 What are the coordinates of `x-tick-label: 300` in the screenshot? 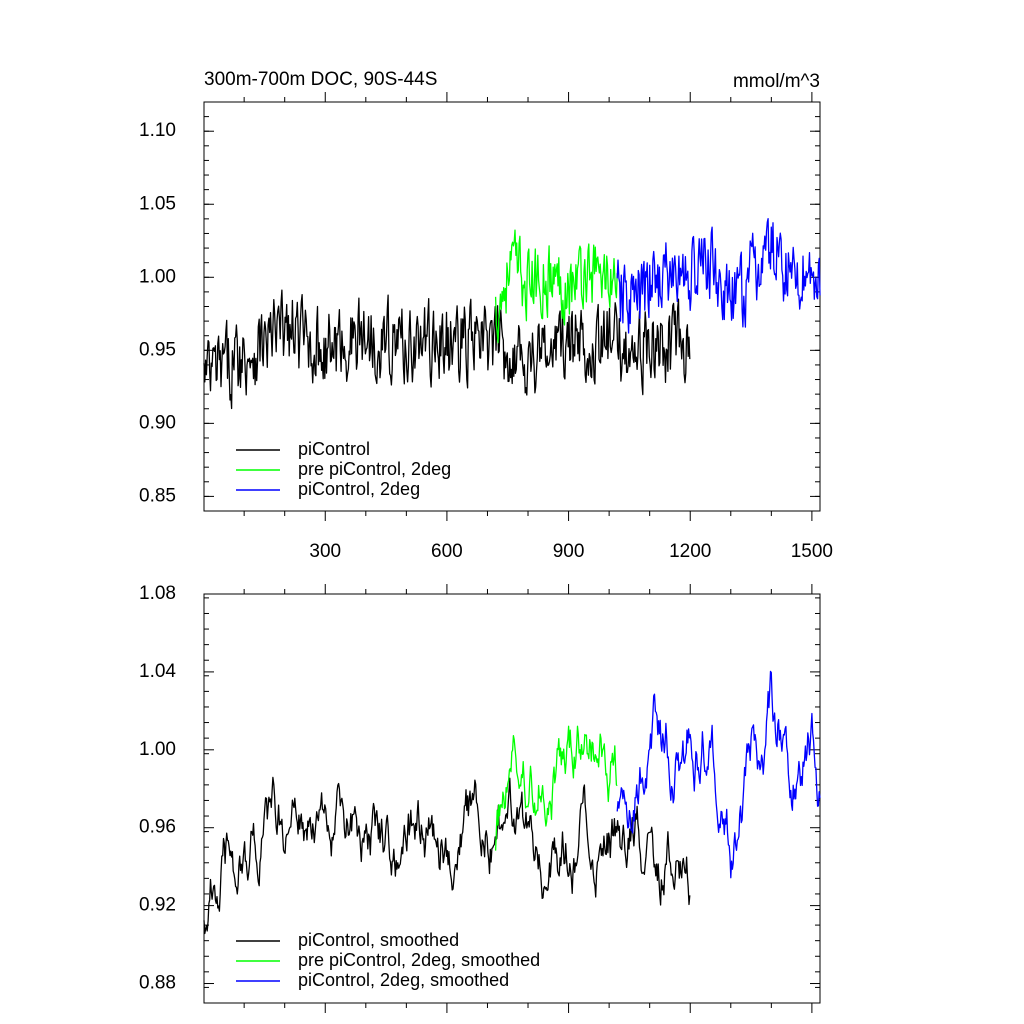 It's located at (325, 551).